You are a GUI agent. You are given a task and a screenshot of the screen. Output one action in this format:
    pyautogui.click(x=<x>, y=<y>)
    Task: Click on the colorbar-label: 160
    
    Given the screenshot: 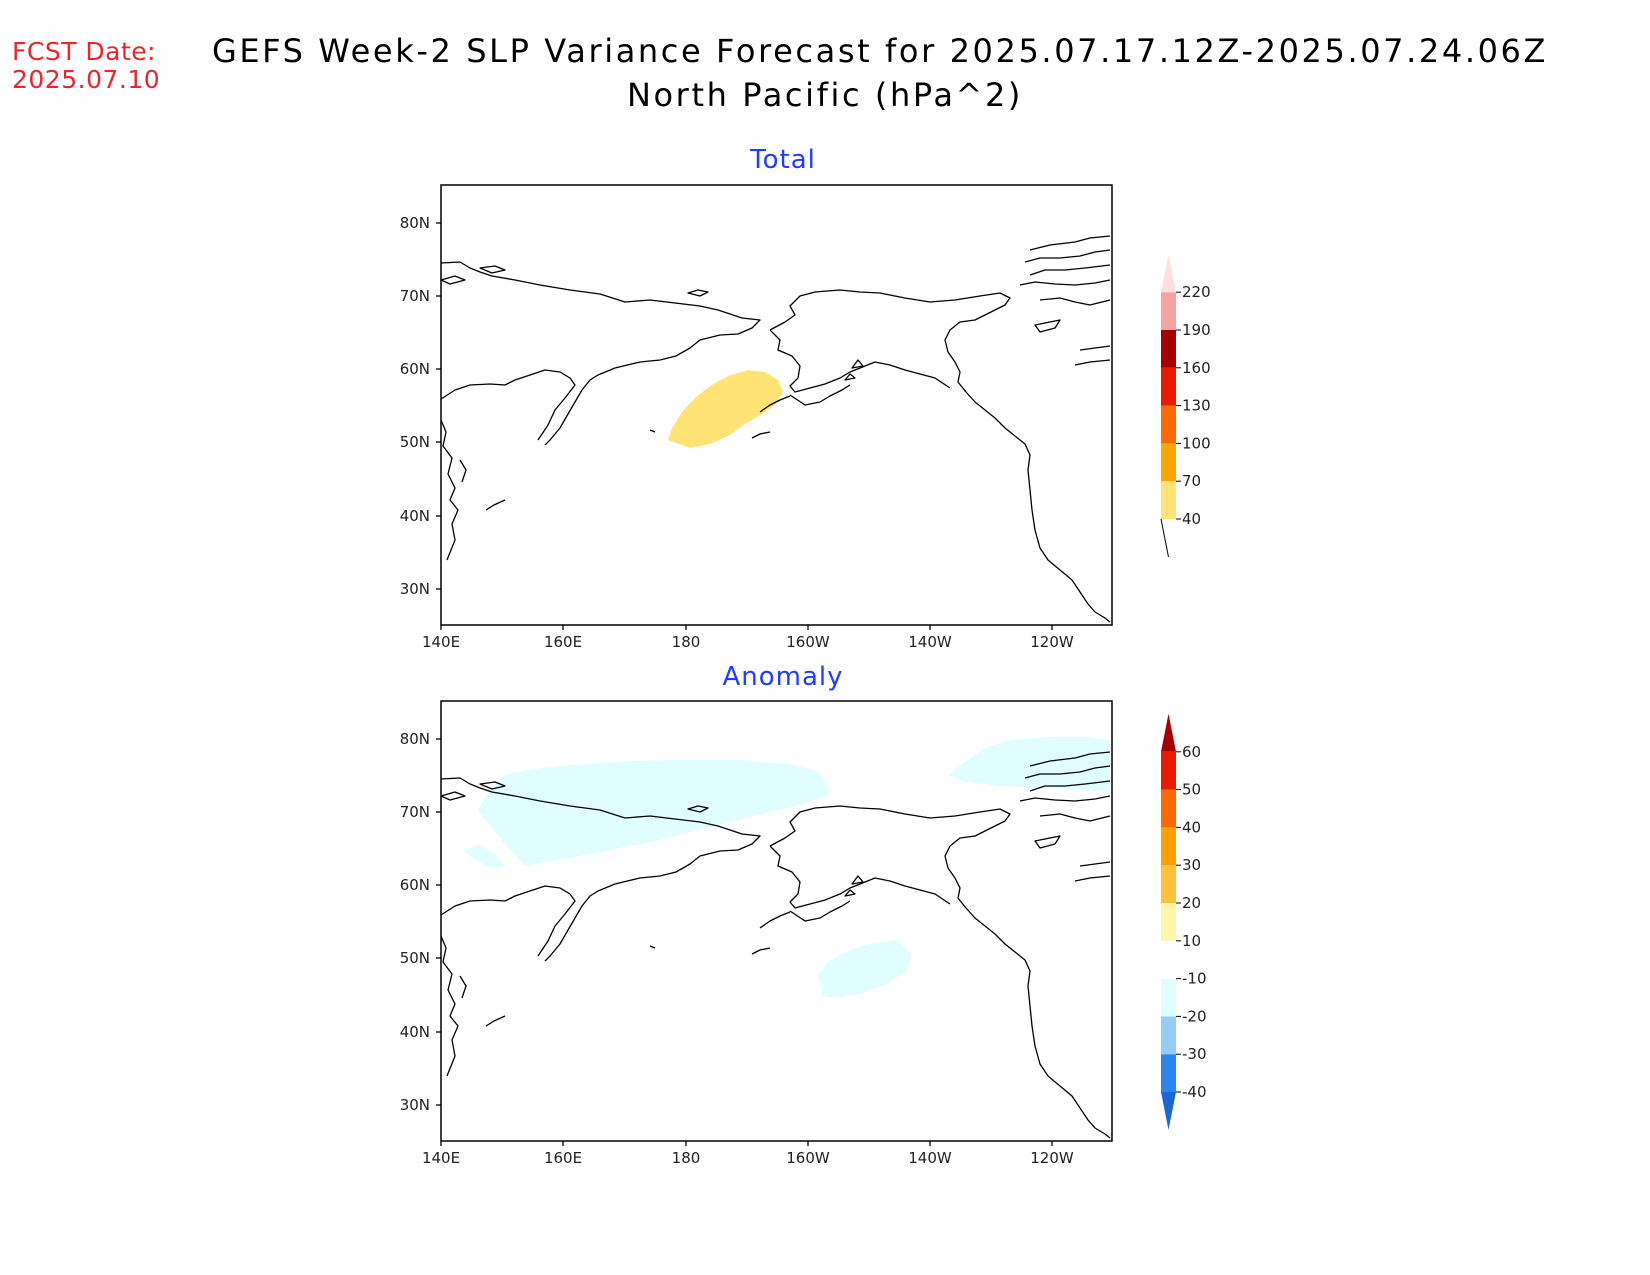 What is the action you would take?
    pyautogui.click(x=1196, y=368)
    